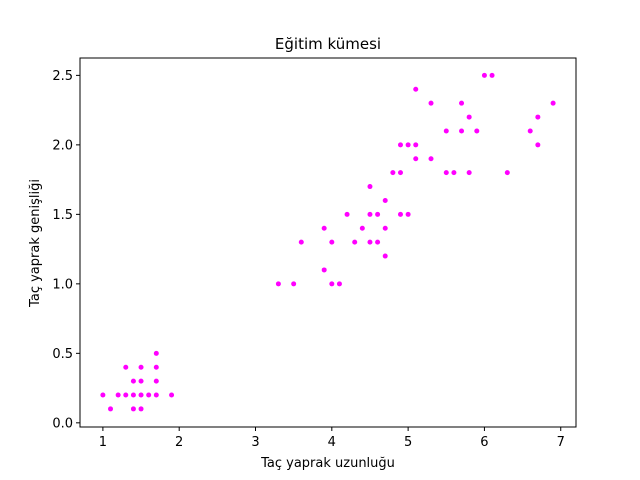  Describe the element at coordinates (66, 250) in the screenshot. I see `y-axis-ticks: 0.0 0.5 1.0 1.5 2.0 2.5` at that location.